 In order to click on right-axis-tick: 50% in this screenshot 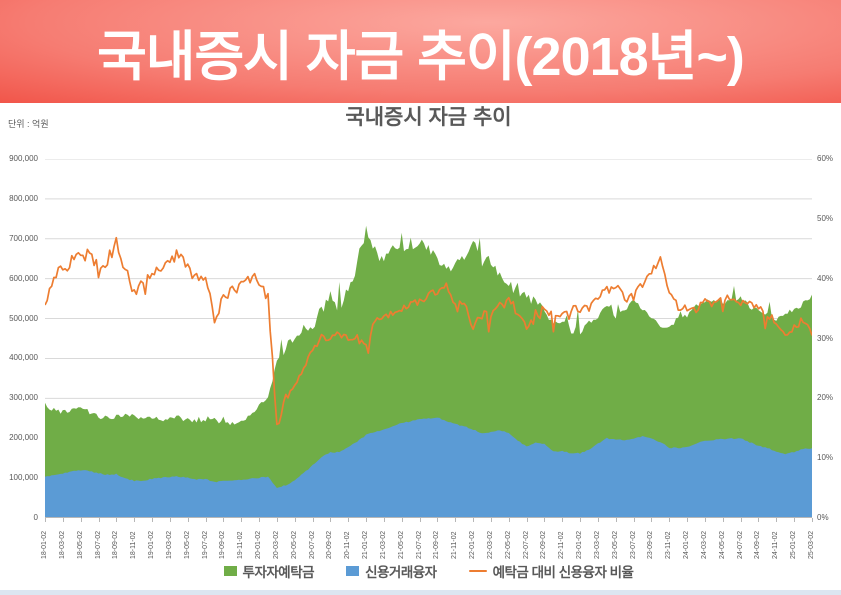, I will do `click(825, 218)`.